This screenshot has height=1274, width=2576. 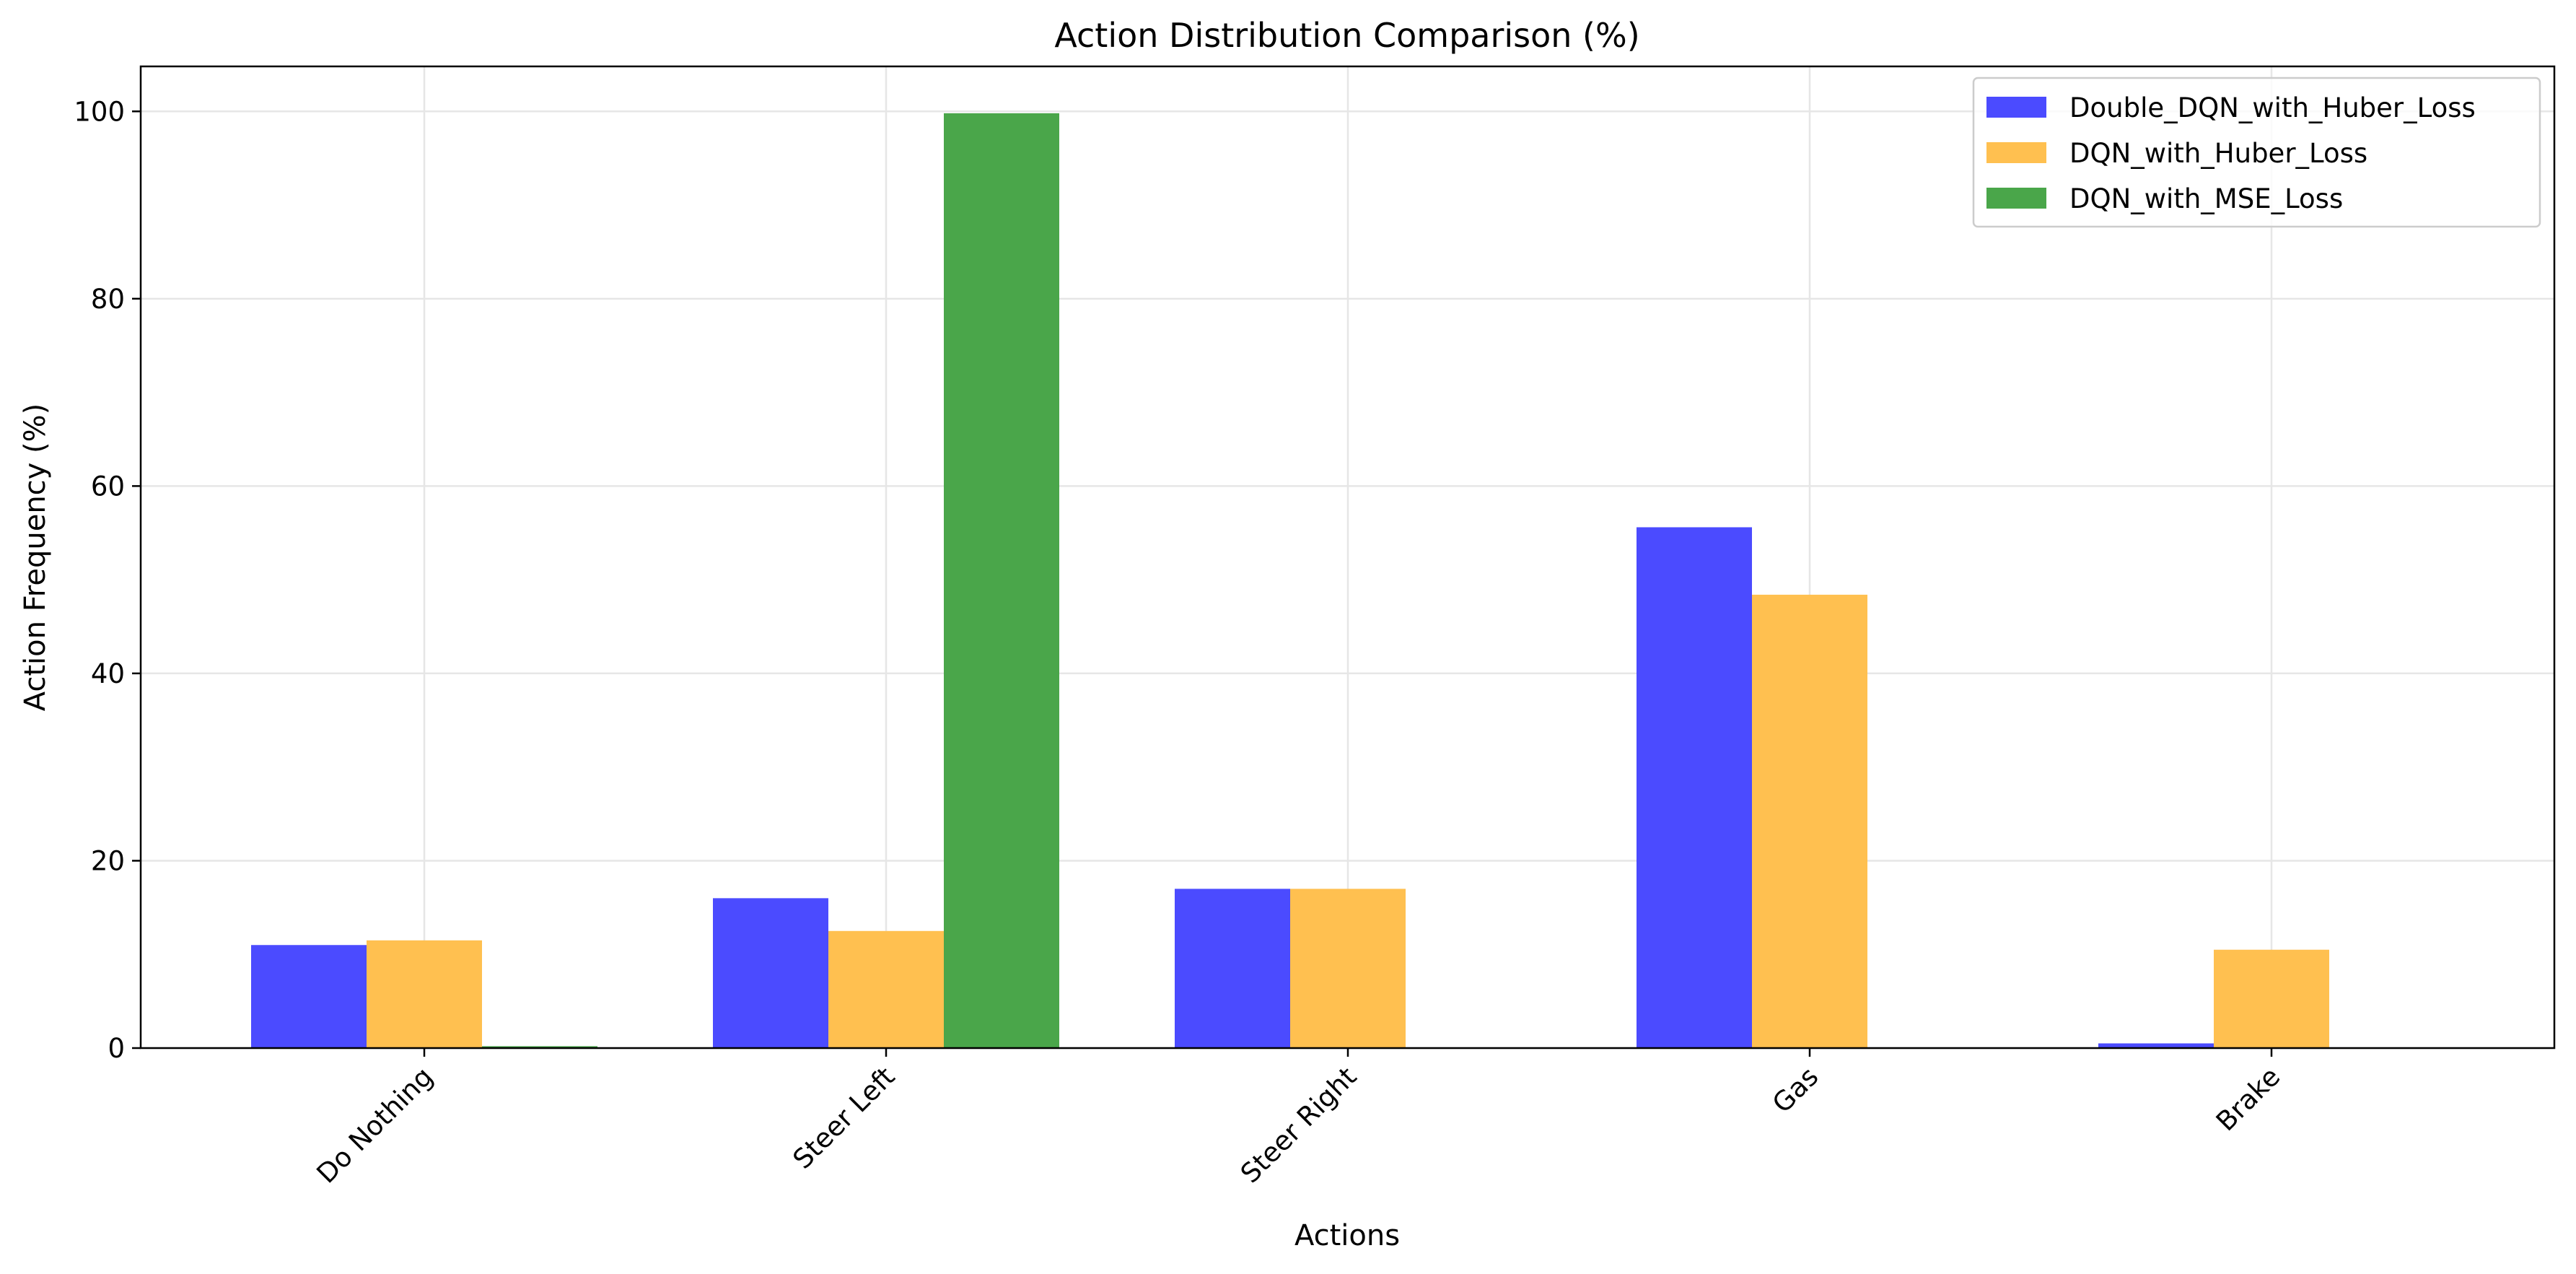 What do you see at coordinates (107, 580) in the screenshot?
I see `y-axis: 0 20 40 60 80 100` at bounding box center [107, 580].